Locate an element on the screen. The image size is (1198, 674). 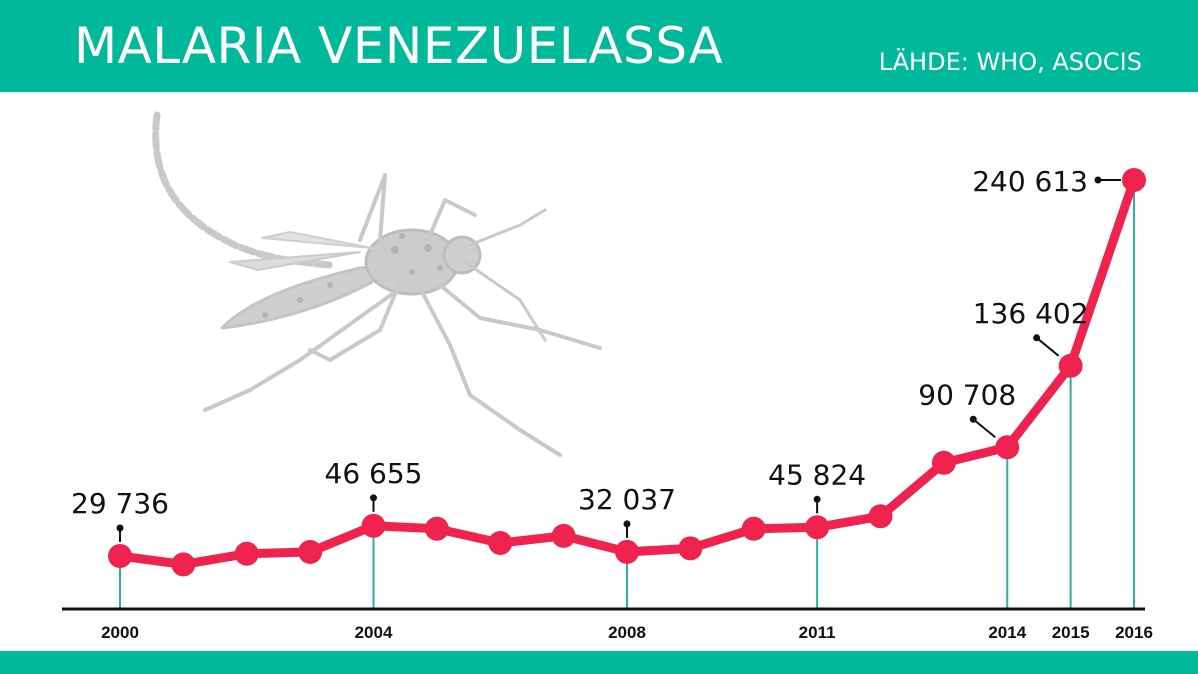
source-label: LÄHDE: WHO, ASOCIS is located at coordinates (1010, 62).